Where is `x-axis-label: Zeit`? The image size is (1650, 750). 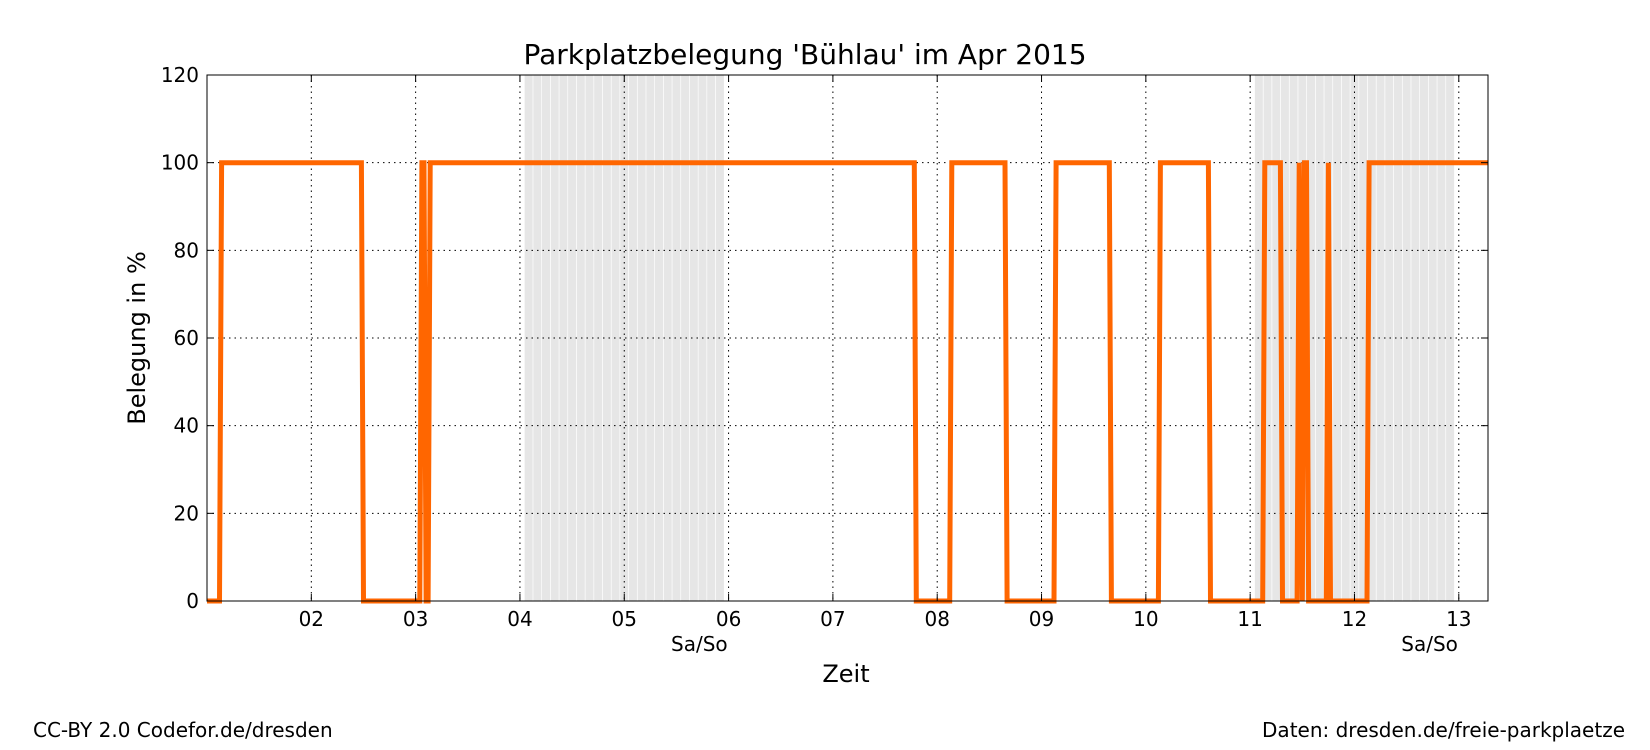
x-axis-label: Zeit is located at coordinates (845, 674).